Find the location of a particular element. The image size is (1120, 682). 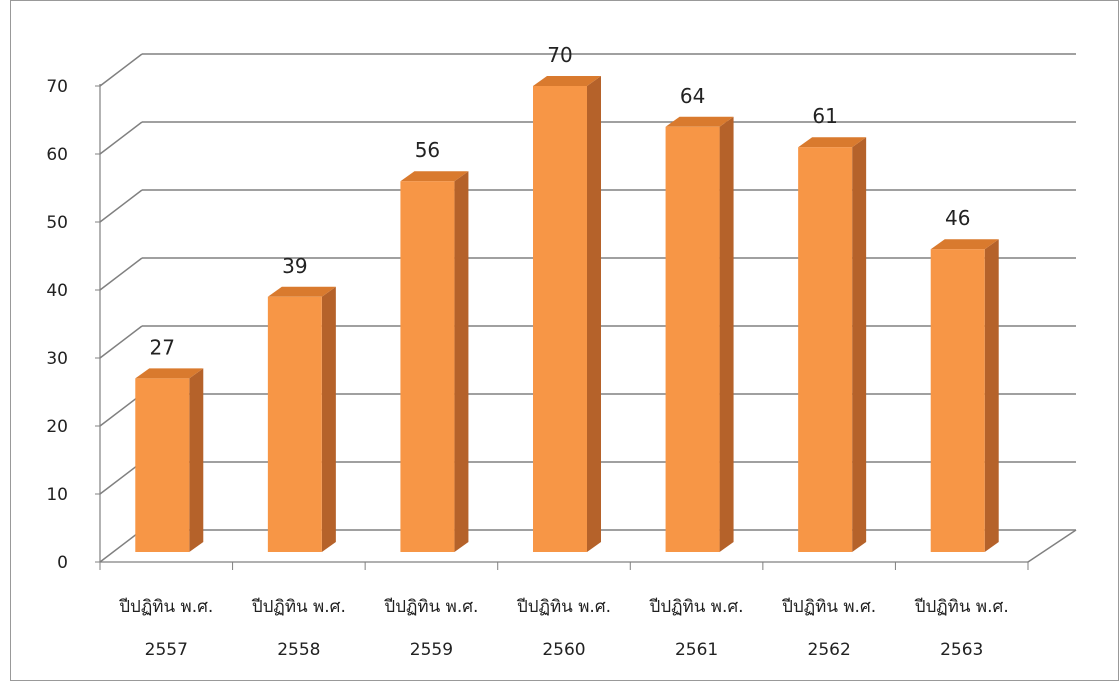

floor-edge is located at coordinates (1052, 546).